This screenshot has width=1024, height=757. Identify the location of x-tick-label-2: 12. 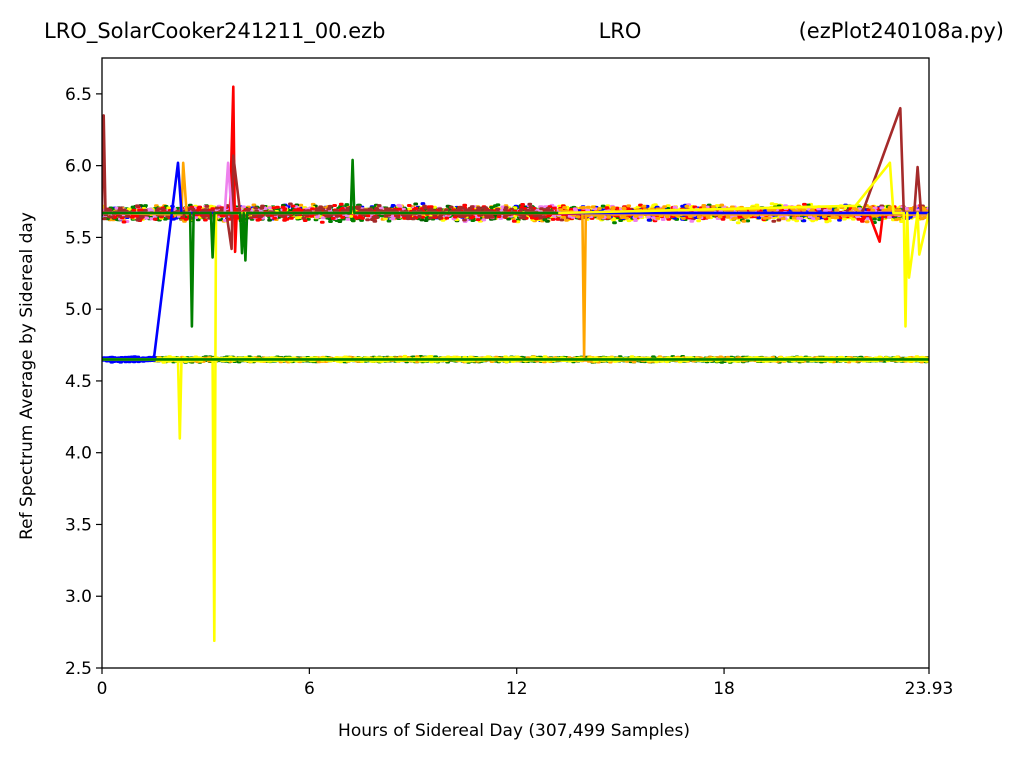
(517, 689).